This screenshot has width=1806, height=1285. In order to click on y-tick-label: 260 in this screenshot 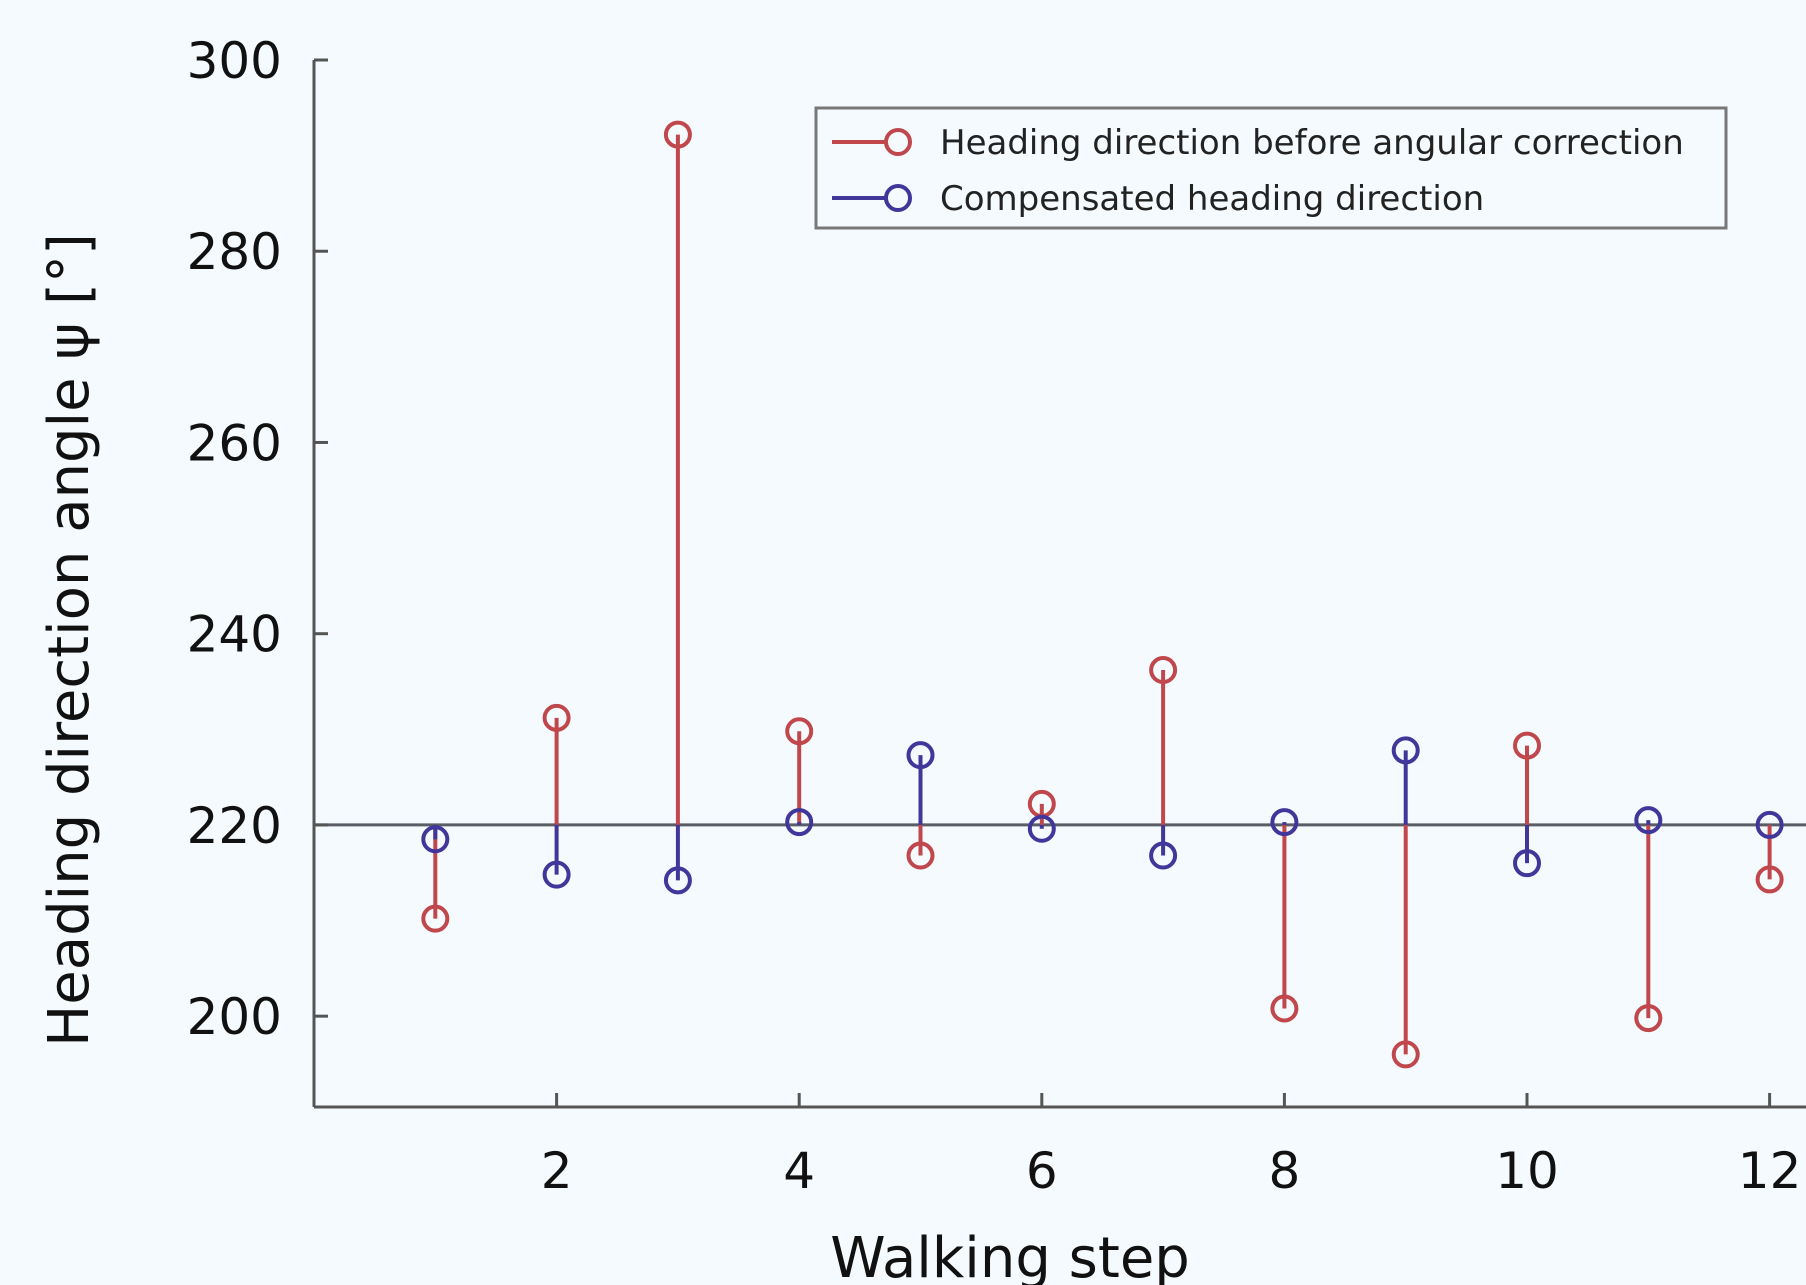, I will do `click(234, 443)`.